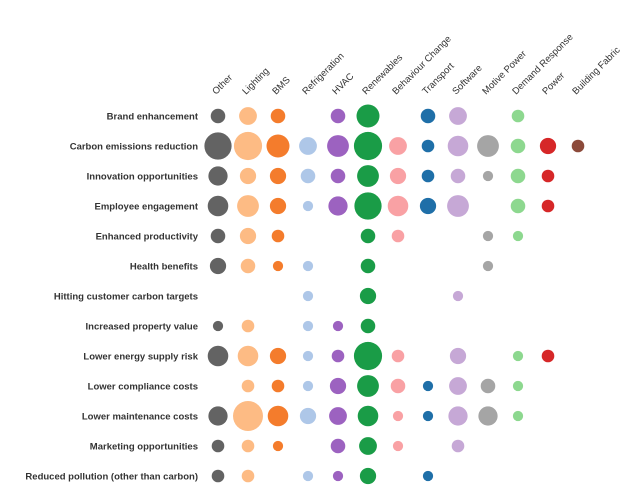 Image resolution: width=644 pixels, height=487 pixels. I want to click on bubble-employee-engagement-hvac, so click(338, 206).